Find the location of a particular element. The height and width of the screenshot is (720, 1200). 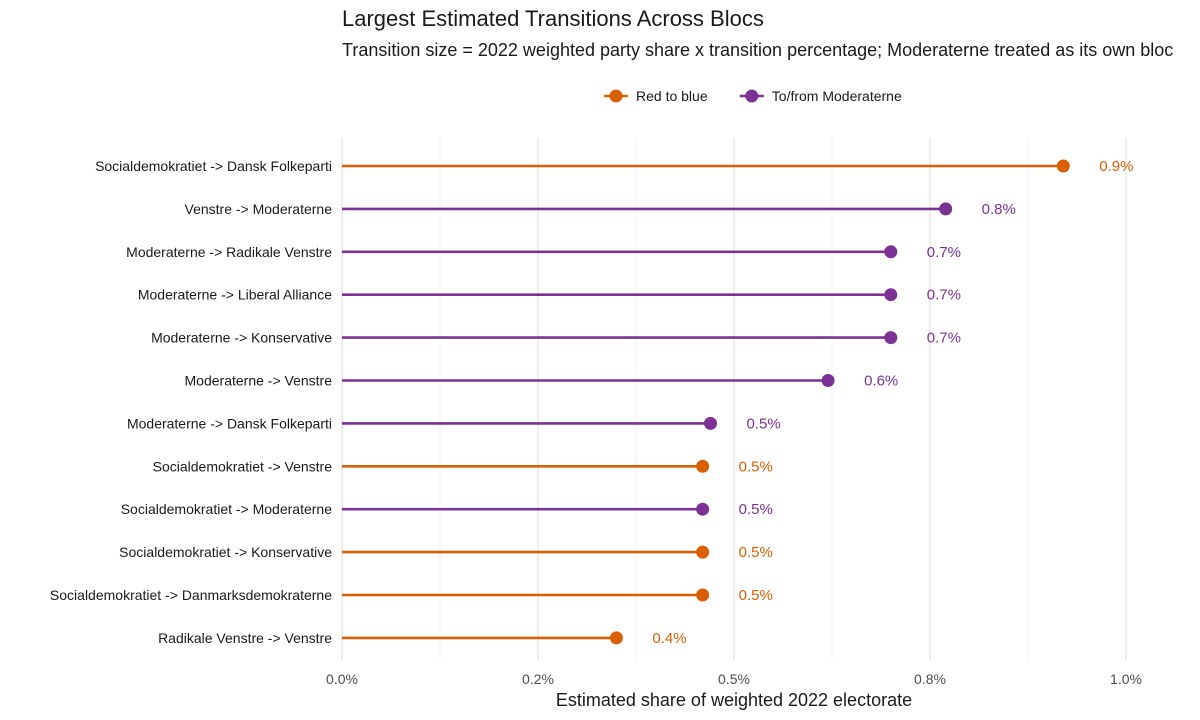

data-label: 0.4% is located at coordinates (669, 638).